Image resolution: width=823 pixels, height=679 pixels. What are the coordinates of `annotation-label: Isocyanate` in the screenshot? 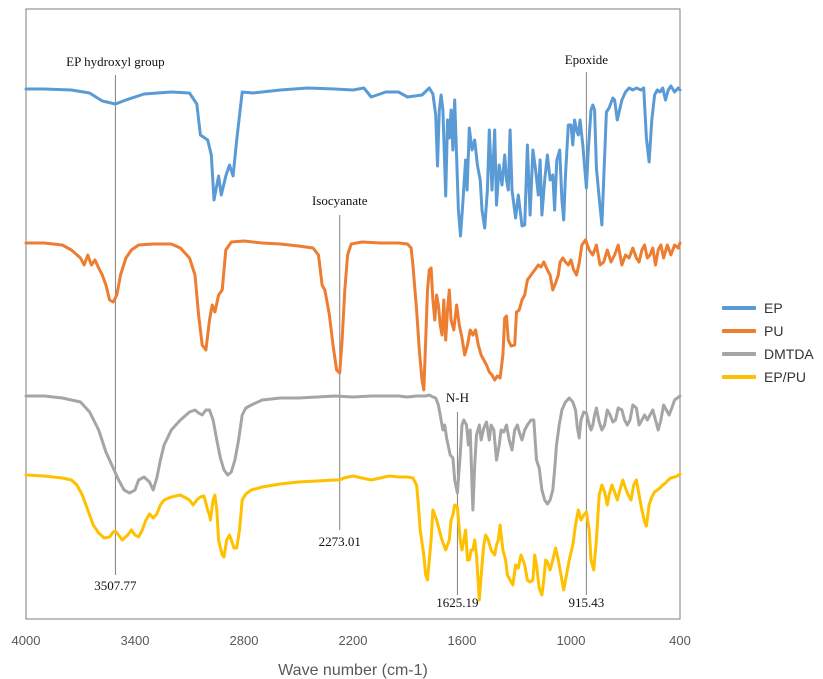 It's located at (340, 200).